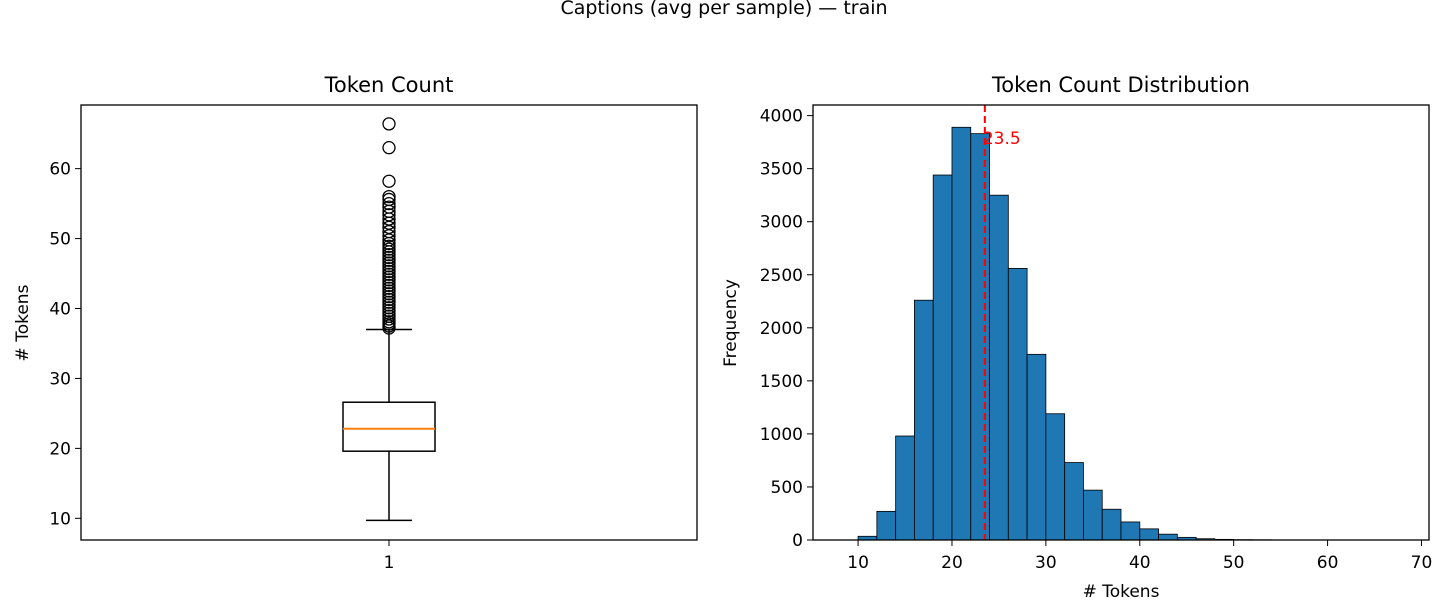 The height and width of the screenshot is (610, 1435). I want to click on histogram-ytick-label: 3500, so click(781, 170).